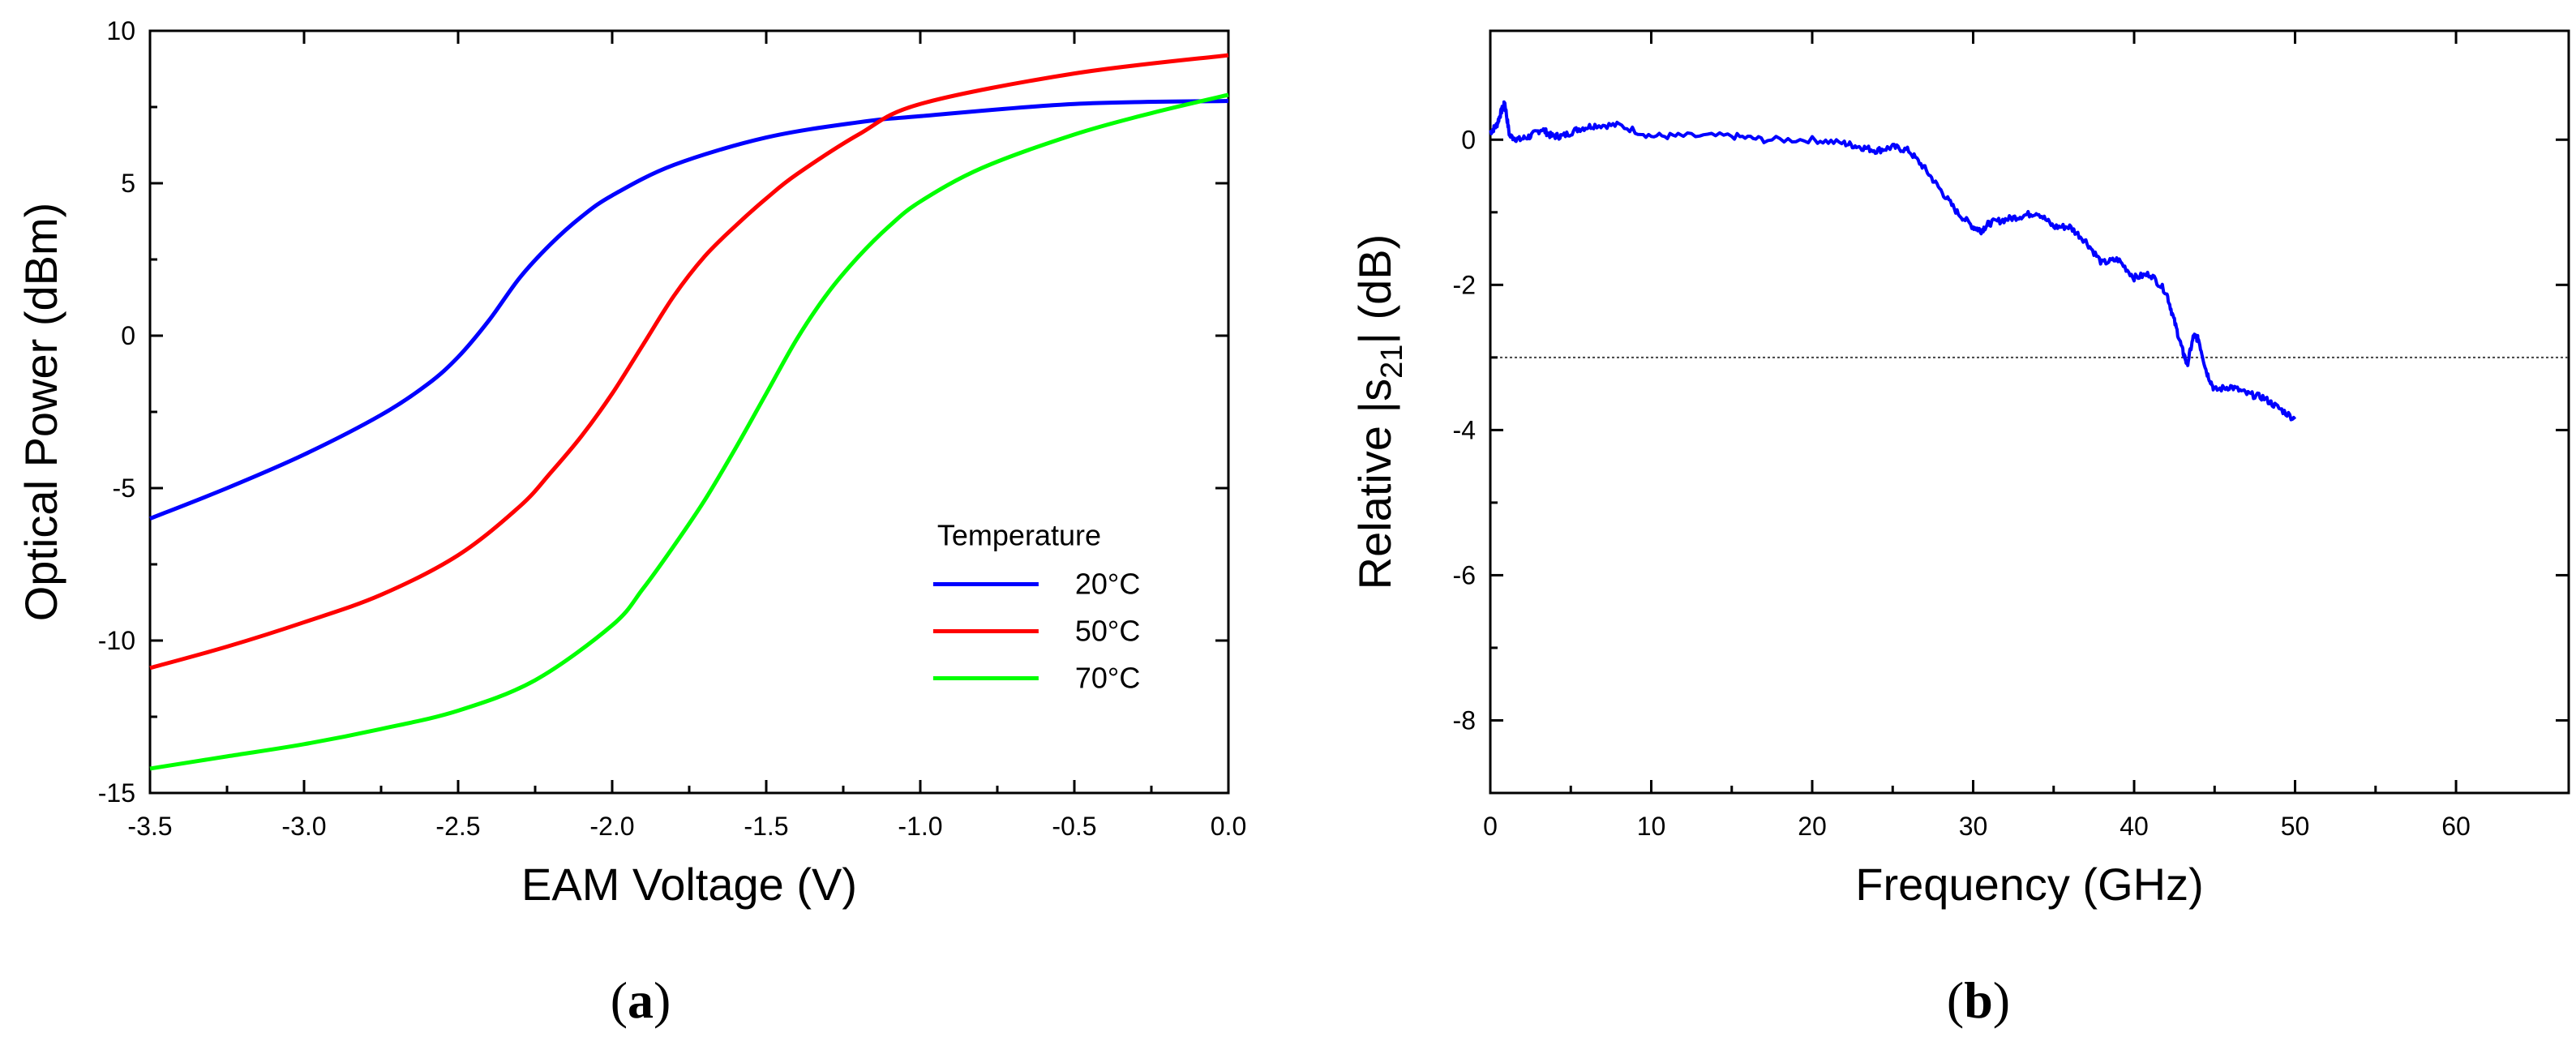 This screenshot has height=1050, width=2576. What do you see at coordinates (1490, 827) in the screenshot?
I see `x-tick-label: 0` at bounding box center [1490, 827].